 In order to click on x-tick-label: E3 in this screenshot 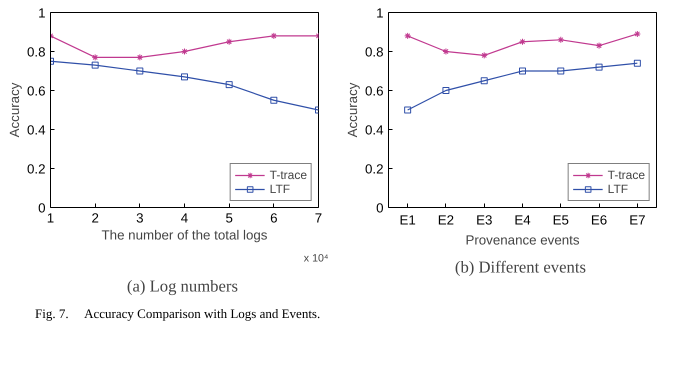, I will do `click(484, 220)`.